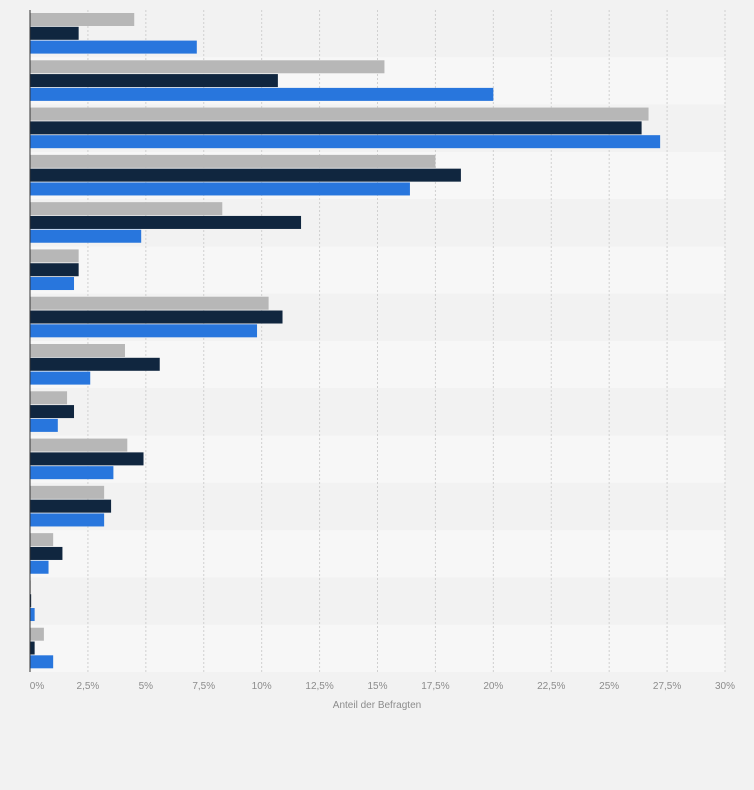 Image resolution: width=754 pixels, height=790 pixels. Describe the element at coordinates (88, 686) in the screenshot. I see `x-tick-label: 2,5%` at that location.